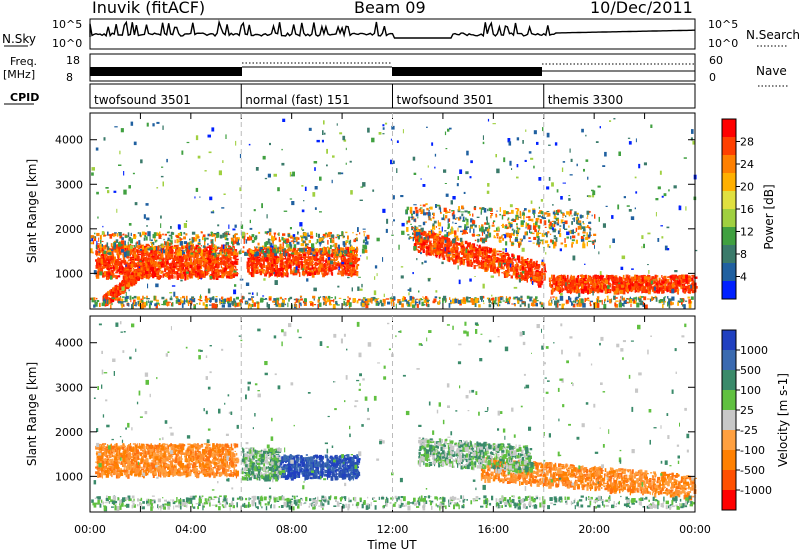  Describe the element at coordinates (23, 61) in the screenshot. I see `freq-label-1: Freq.` at that location.